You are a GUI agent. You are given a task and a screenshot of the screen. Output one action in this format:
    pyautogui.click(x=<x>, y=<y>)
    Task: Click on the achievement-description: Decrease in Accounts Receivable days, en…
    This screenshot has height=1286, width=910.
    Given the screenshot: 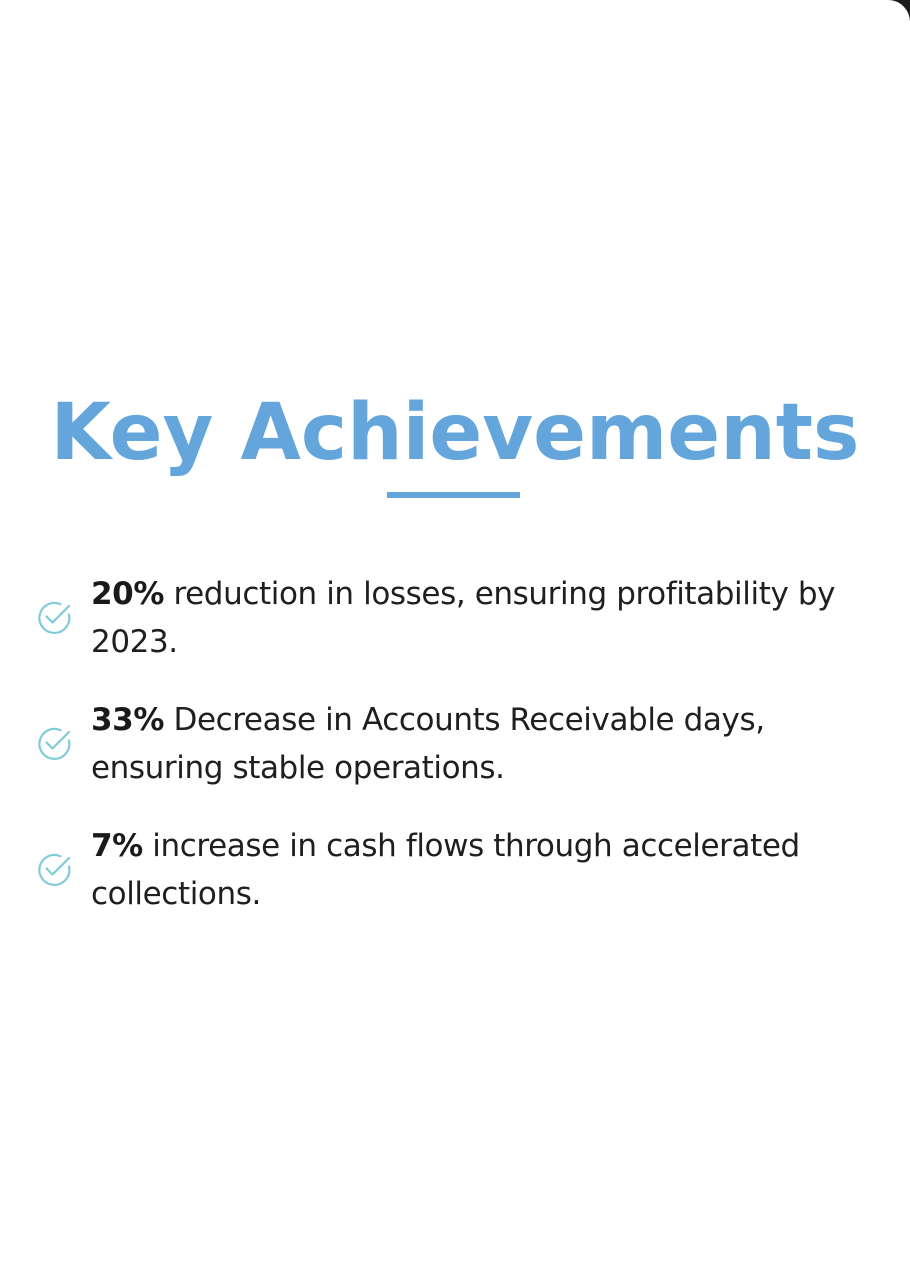 What is the action you would take?
    pyautogui.click(x=428, y=744)
    